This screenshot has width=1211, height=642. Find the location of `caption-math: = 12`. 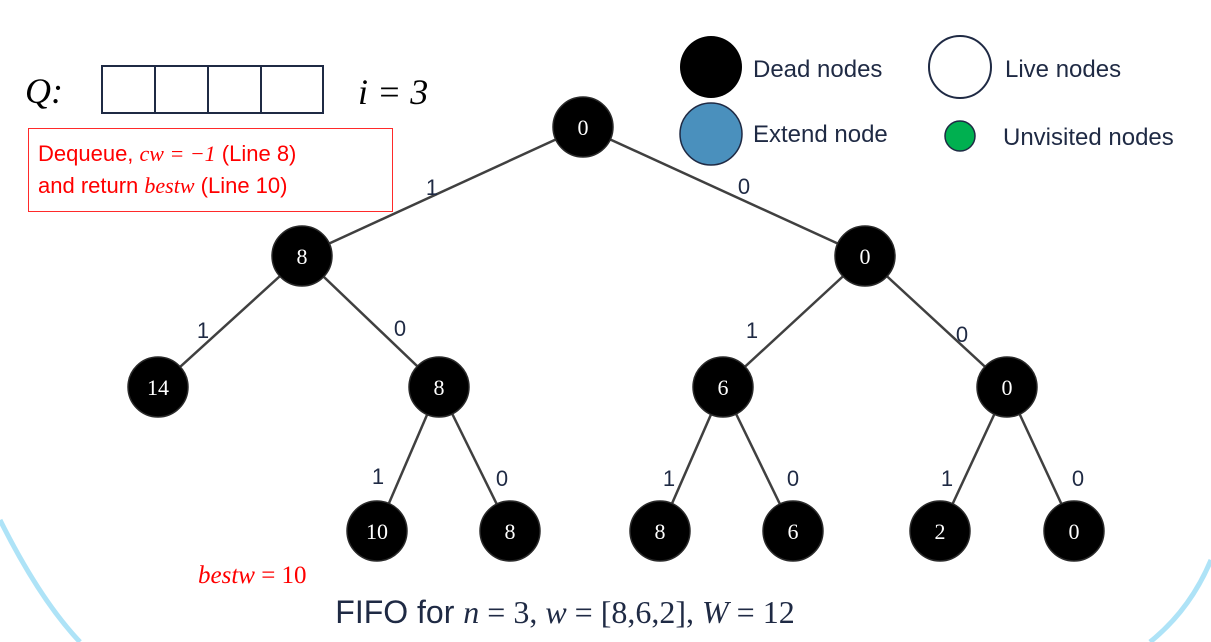

caption-math: = 12 is located at coordinates (761, 612).